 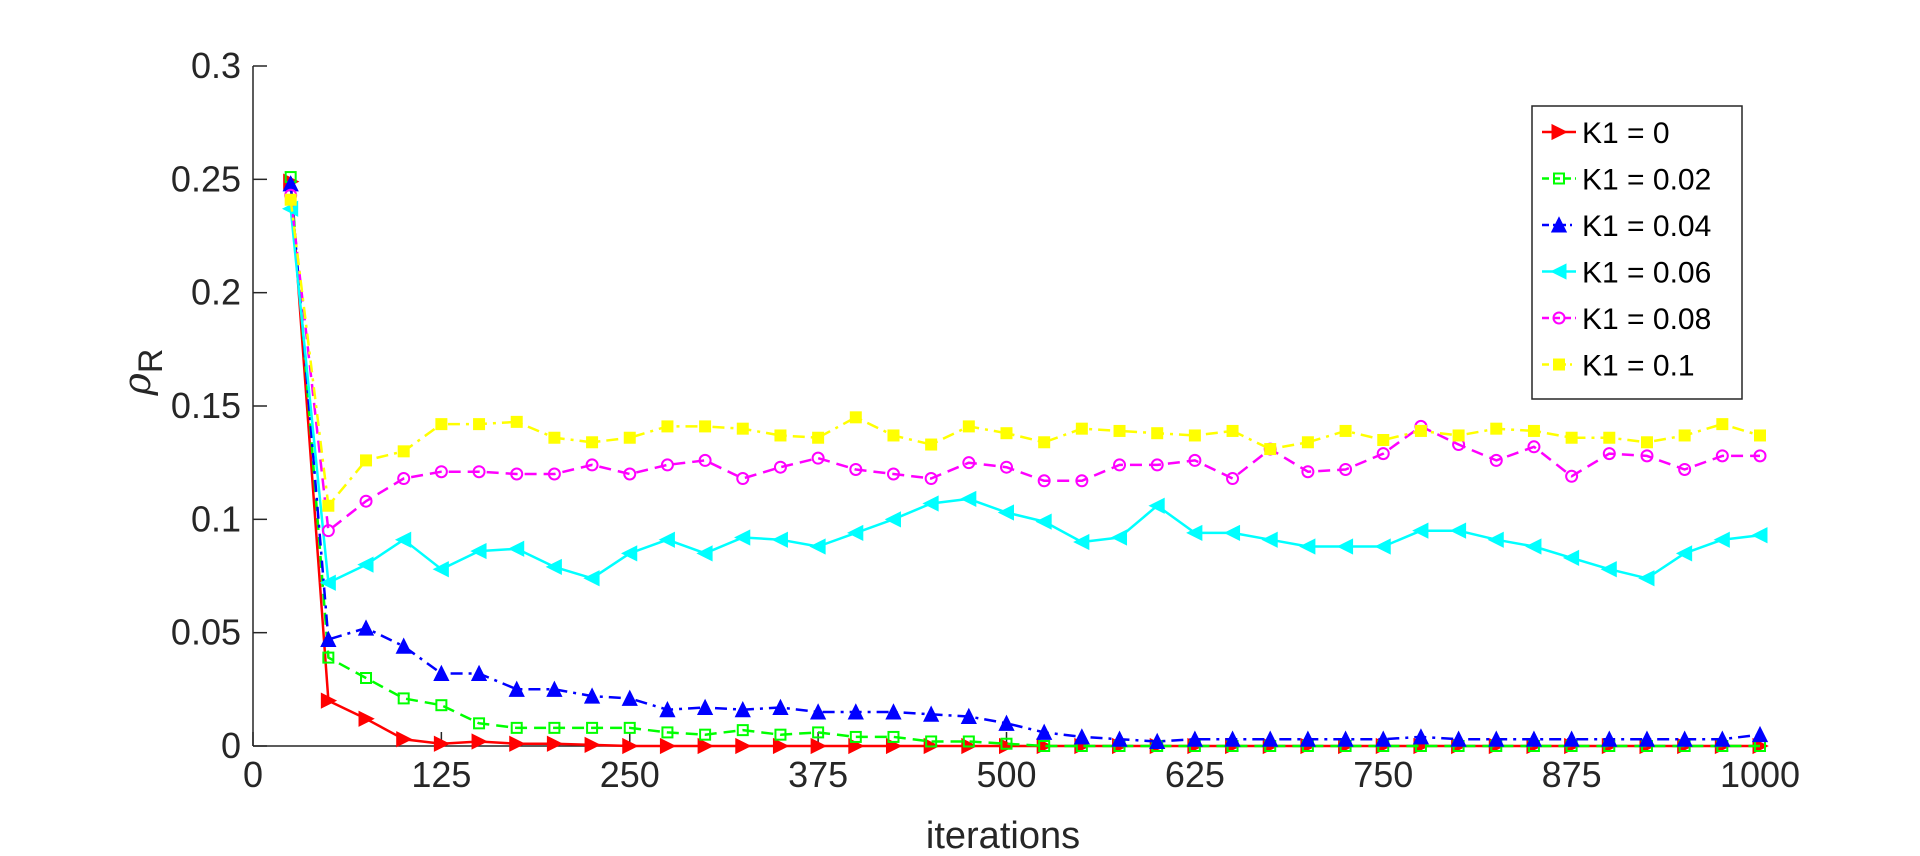 I want to click on x-tick-label: 375, so click(x=818, y=774).